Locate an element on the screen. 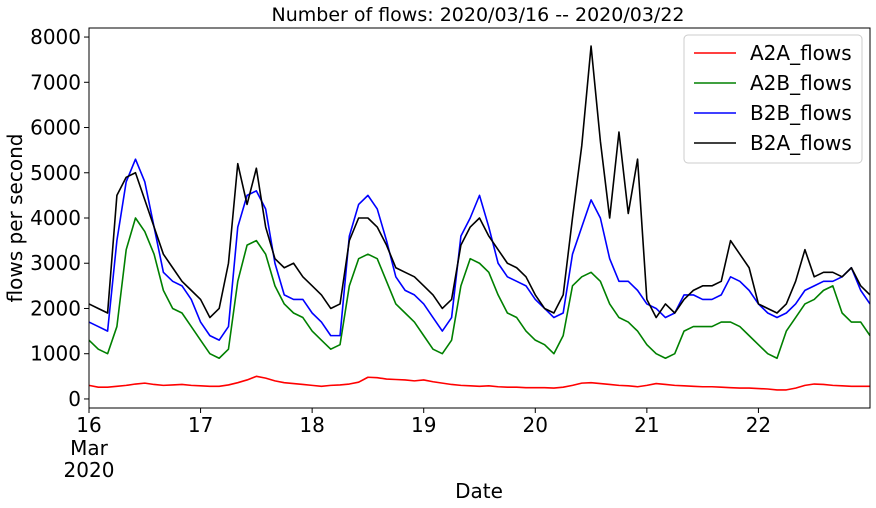  x-tick-label: 16 is located at coordinates (88, 425).